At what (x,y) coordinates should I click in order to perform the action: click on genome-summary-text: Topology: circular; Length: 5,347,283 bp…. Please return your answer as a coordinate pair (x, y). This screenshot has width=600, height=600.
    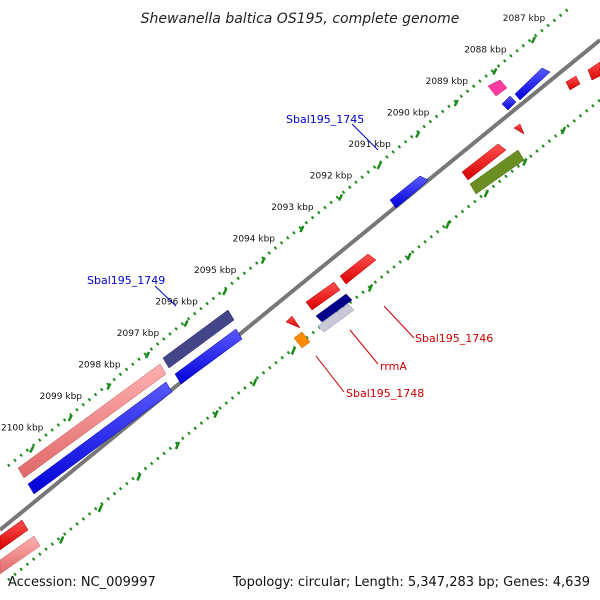
    Looking at the image, I should click on (411, 582).